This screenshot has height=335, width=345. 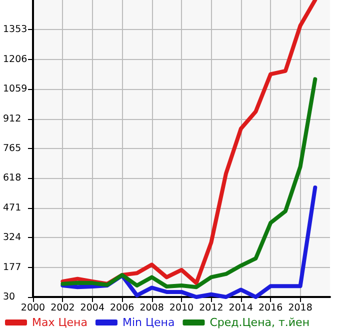 I want to click on y-tick-label: 1353, so click(x=15, y=30).